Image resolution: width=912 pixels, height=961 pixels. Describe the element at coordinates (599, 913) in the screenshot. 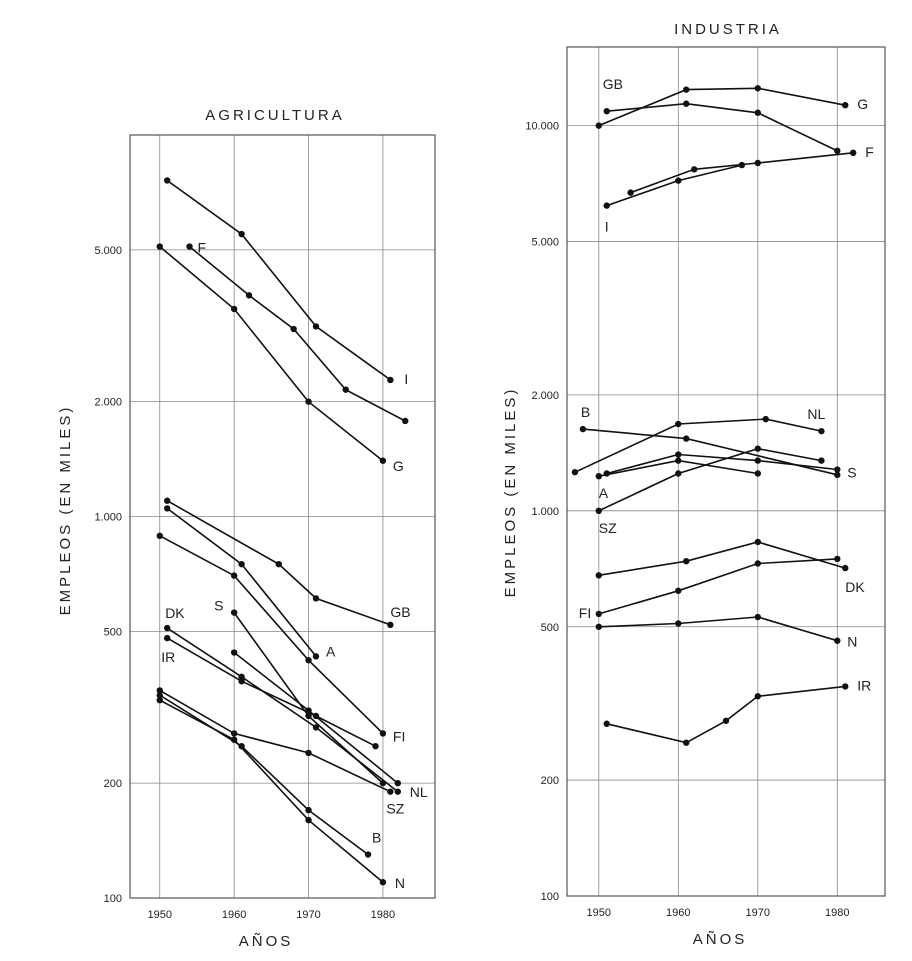

I see `industria-x-tick-label: 1950` at that location.